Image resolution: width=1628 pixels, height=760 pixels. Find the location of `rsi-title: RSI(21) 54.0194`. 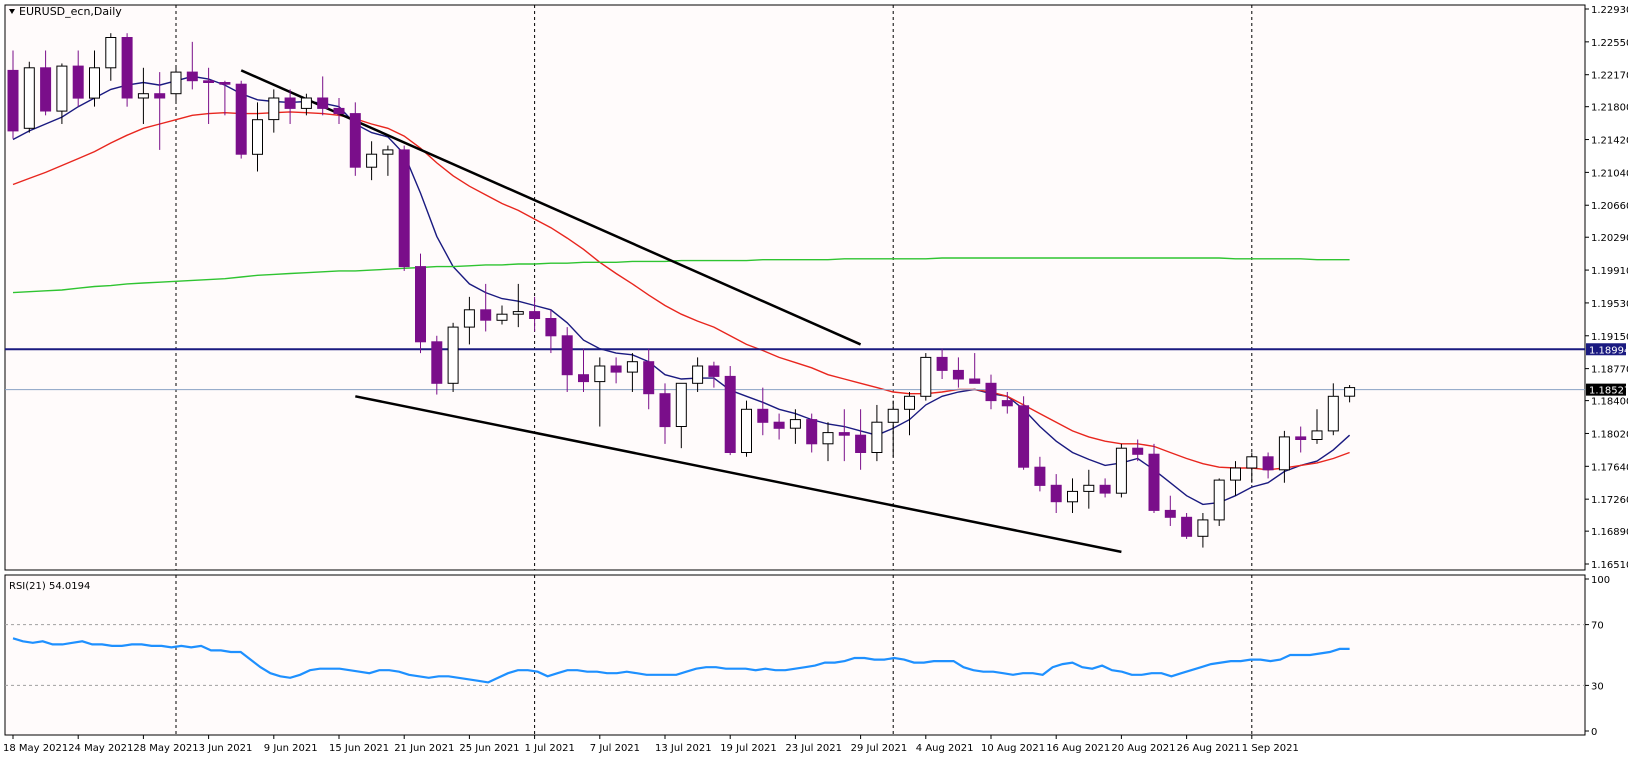

rsi-title: RSI(21) 54.0194 is located at coordinates (49, 586).